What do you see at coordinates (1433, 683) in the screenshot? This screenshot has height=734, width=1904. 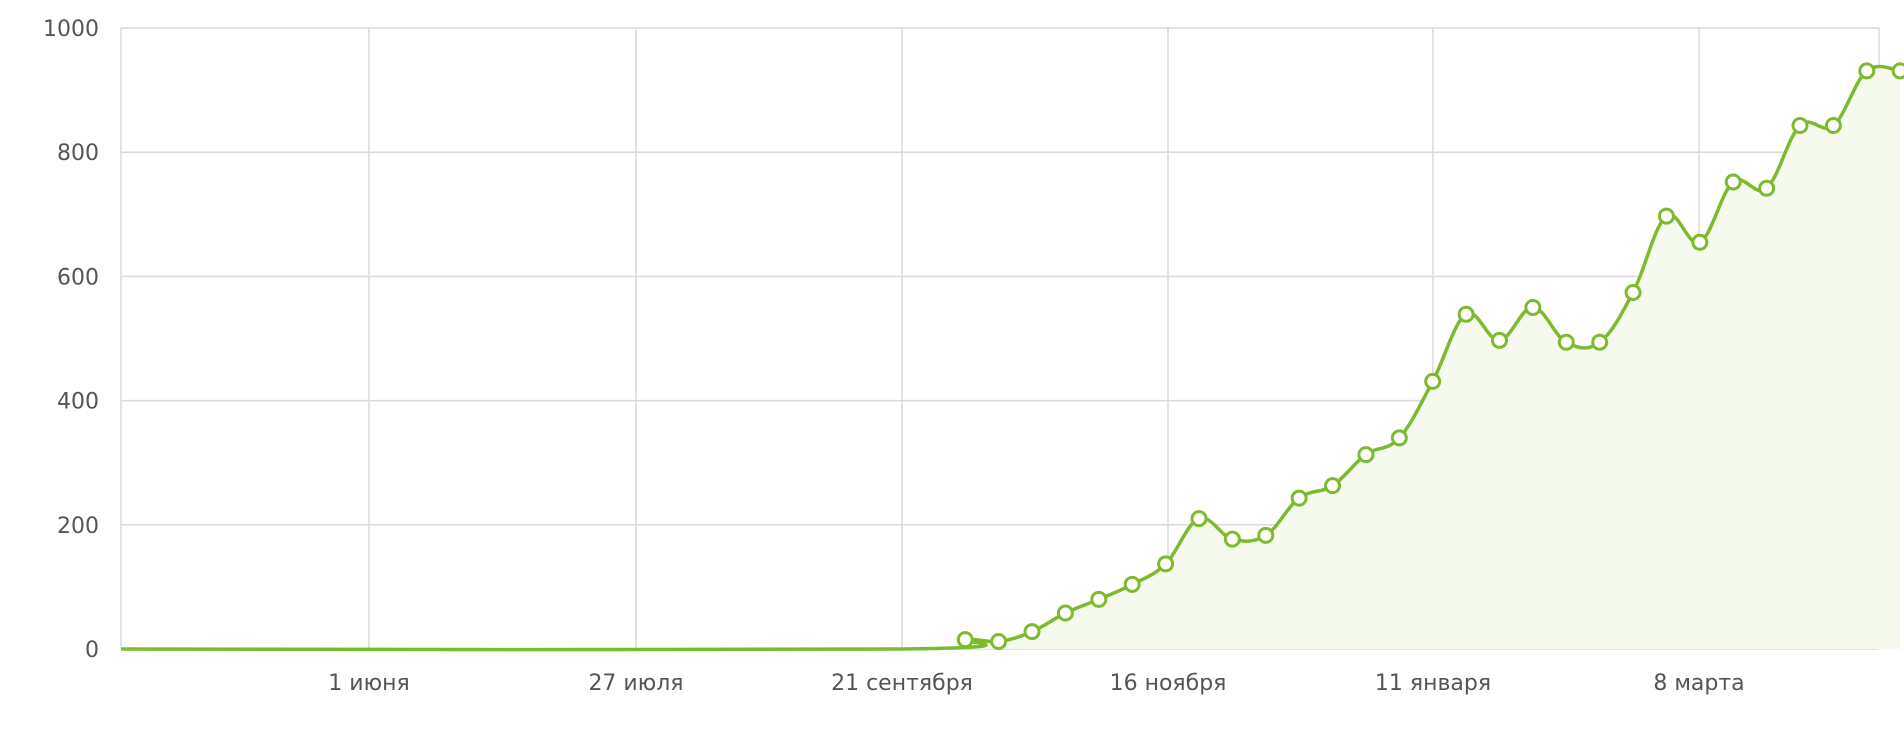 I see `x-tick-label: 11 января` at bounding box center [1433, 683].